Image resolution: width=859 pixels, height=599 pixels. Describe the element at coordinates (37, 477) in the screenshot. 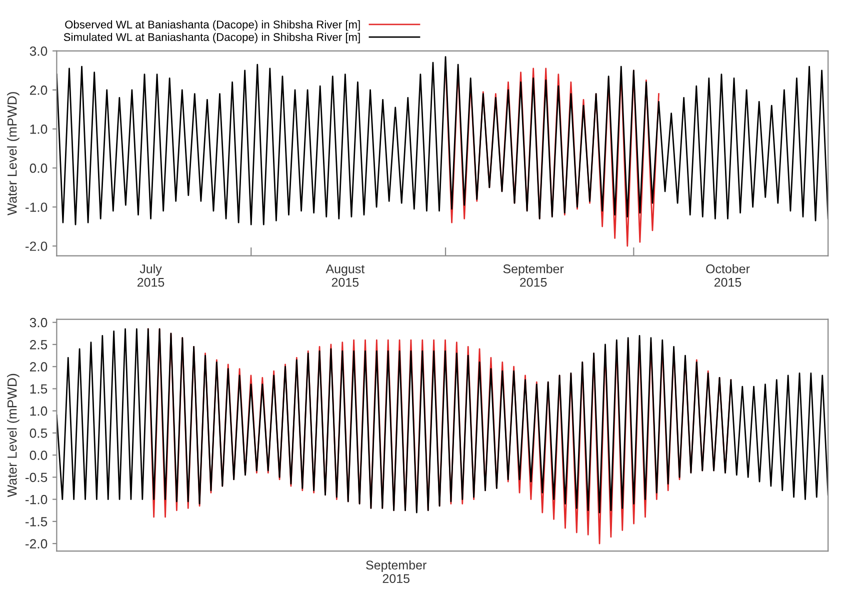

I see `y-tick-label: -0.5` at that location.